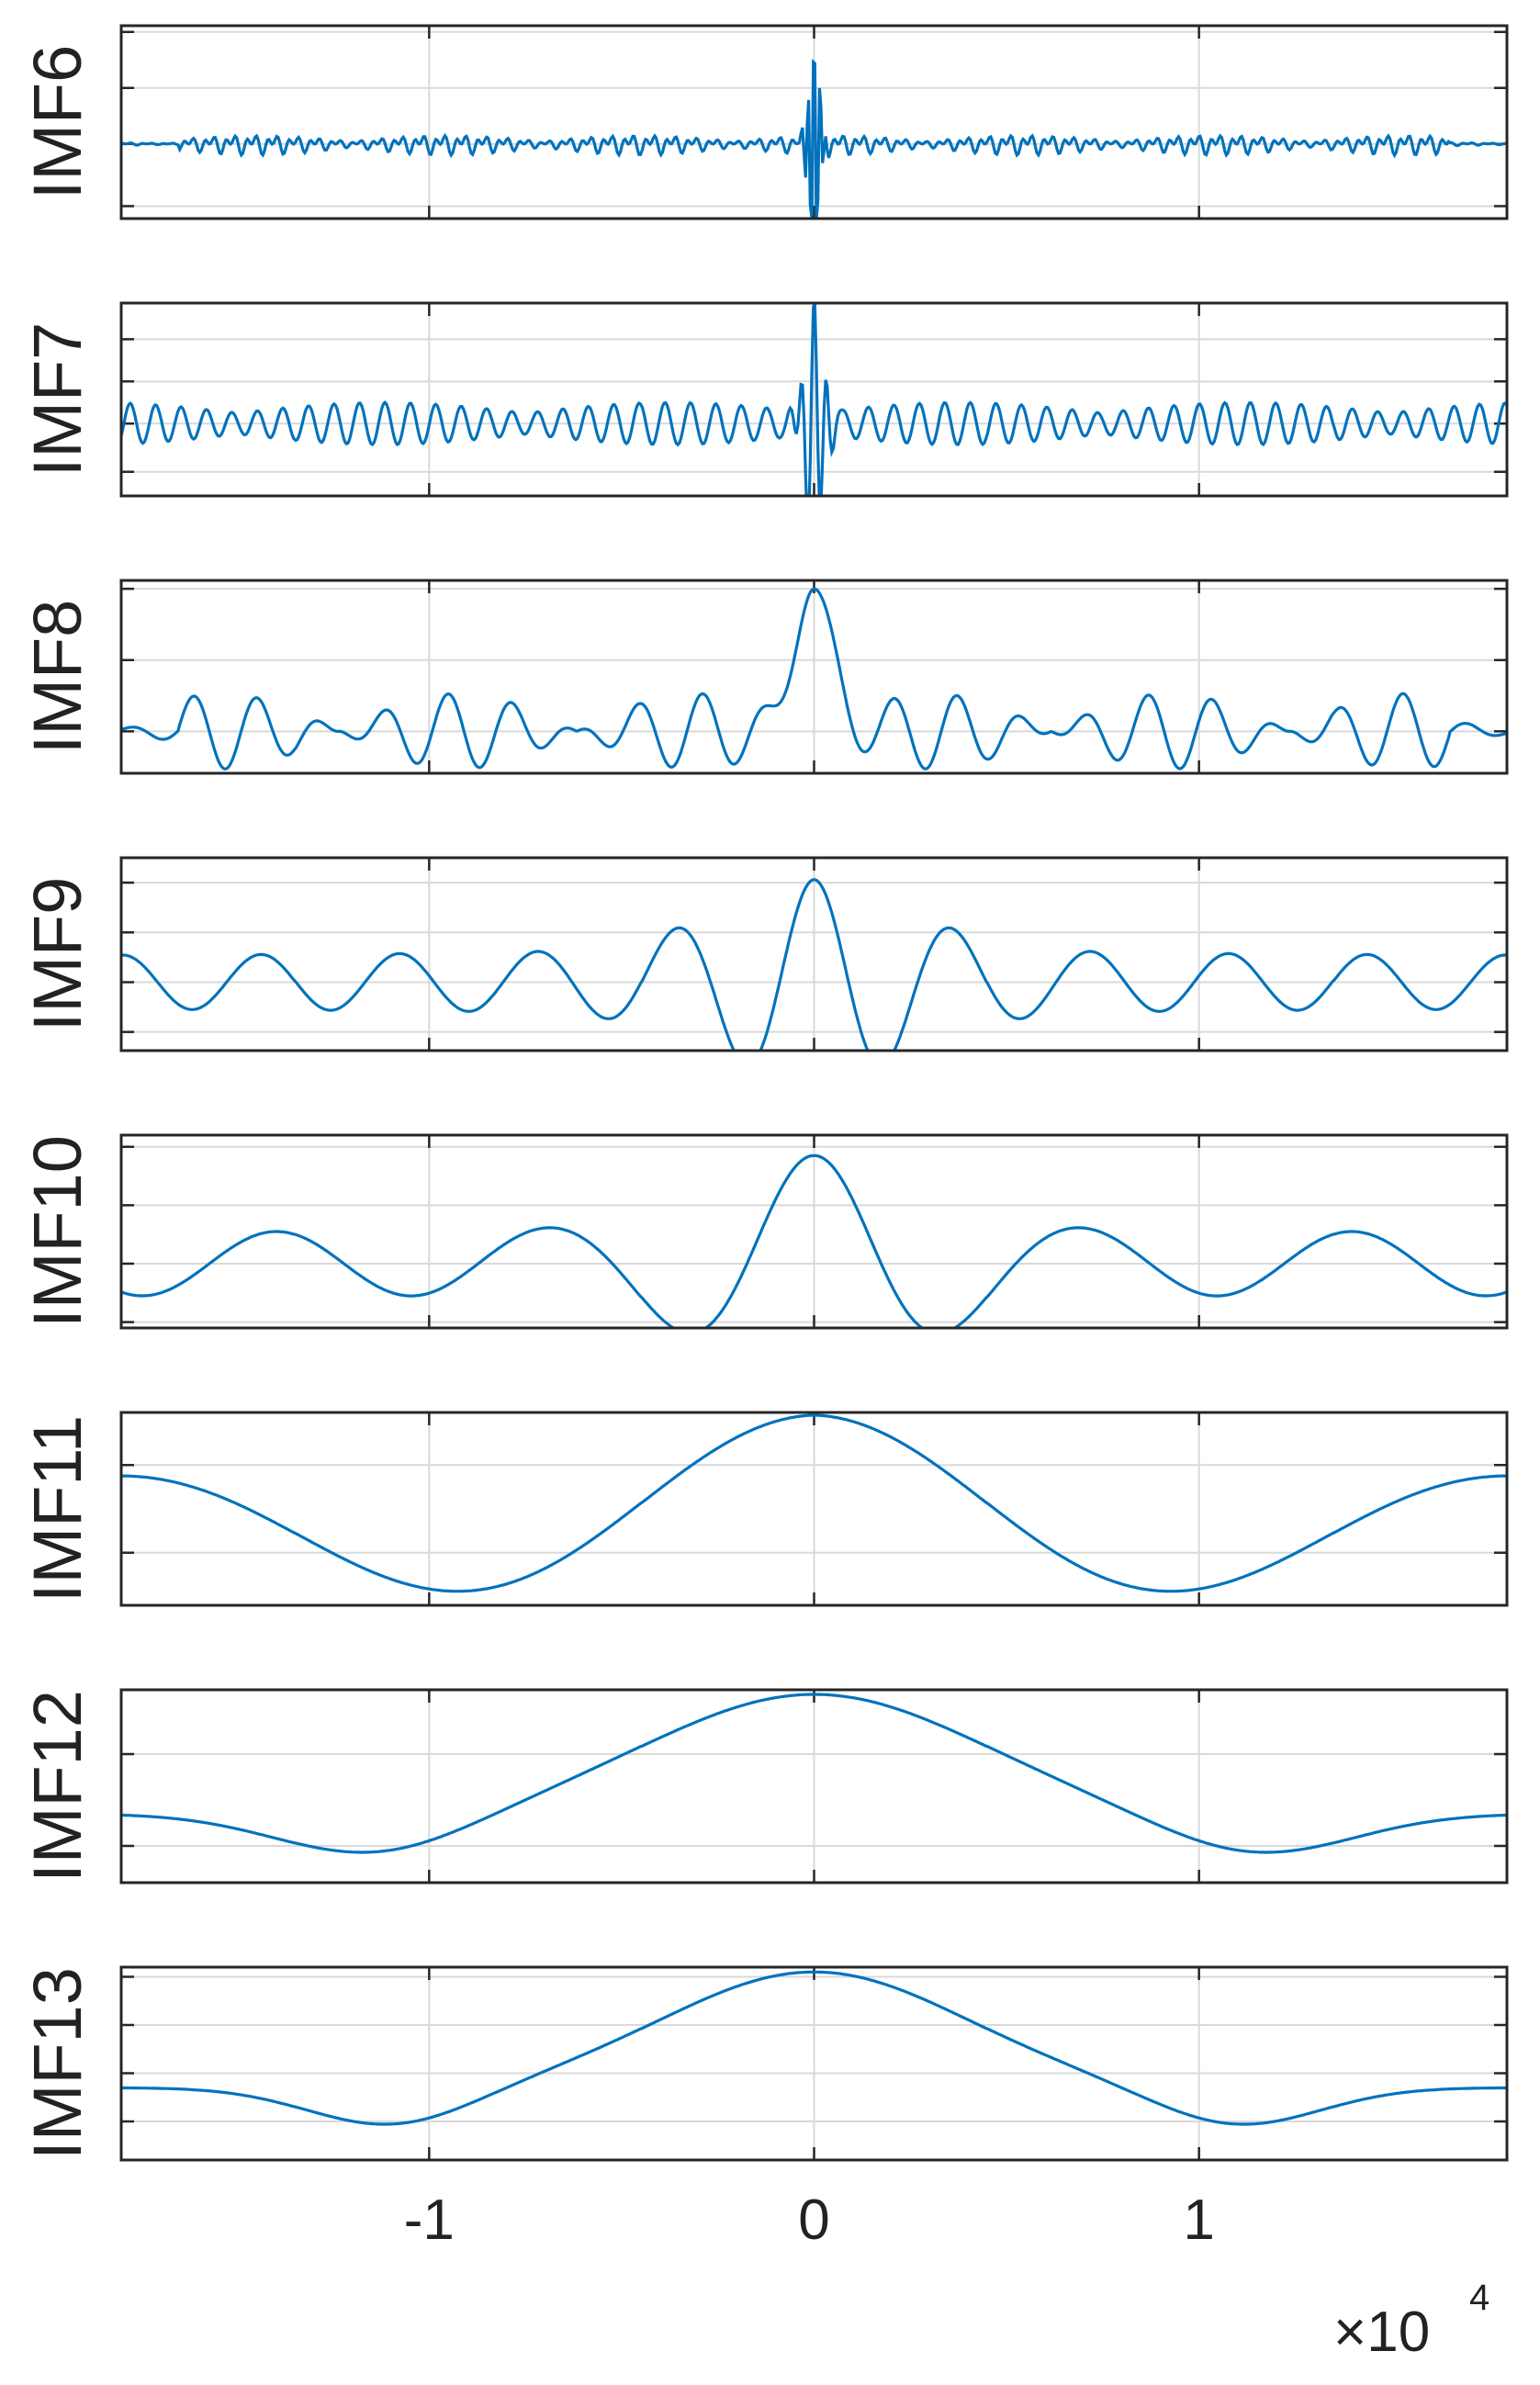 The image size is (1540, 2385). What do you see at coordinates (1198, 2220) in the screenshot?
I see `x-tick-label: 1` at bounding box center [1198, 2220].